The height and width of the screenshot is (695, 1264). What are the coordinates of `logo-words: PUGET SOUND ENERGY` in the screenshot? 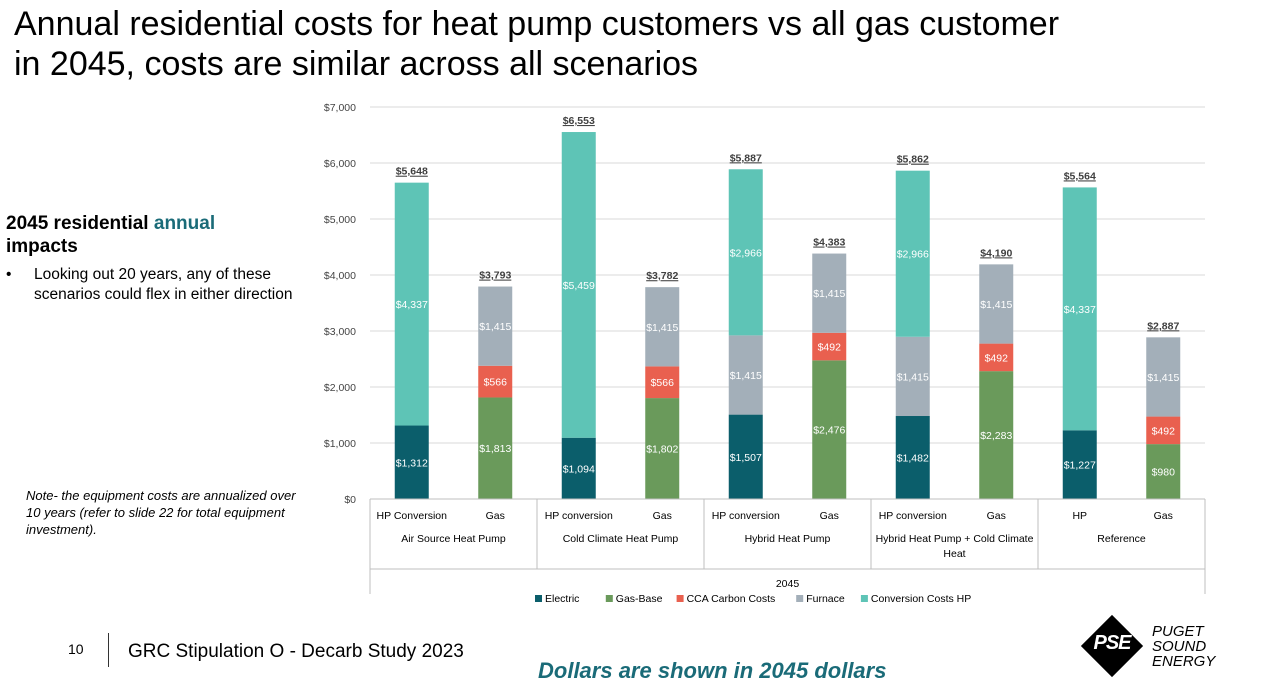 It's located at (1183, 646).